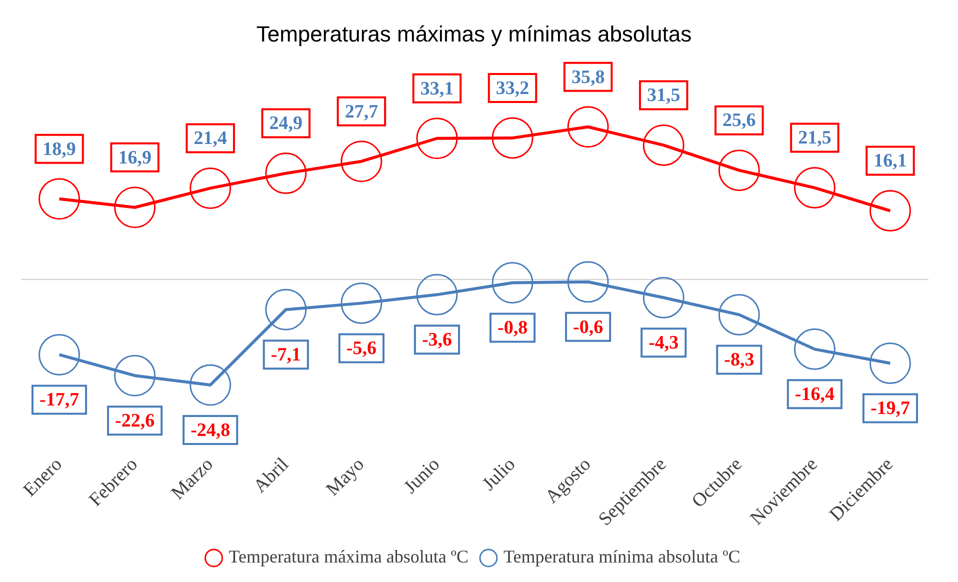 This screenshot has height=582, width=958. I want to click on data-label: 35,8, so click(588, 77).